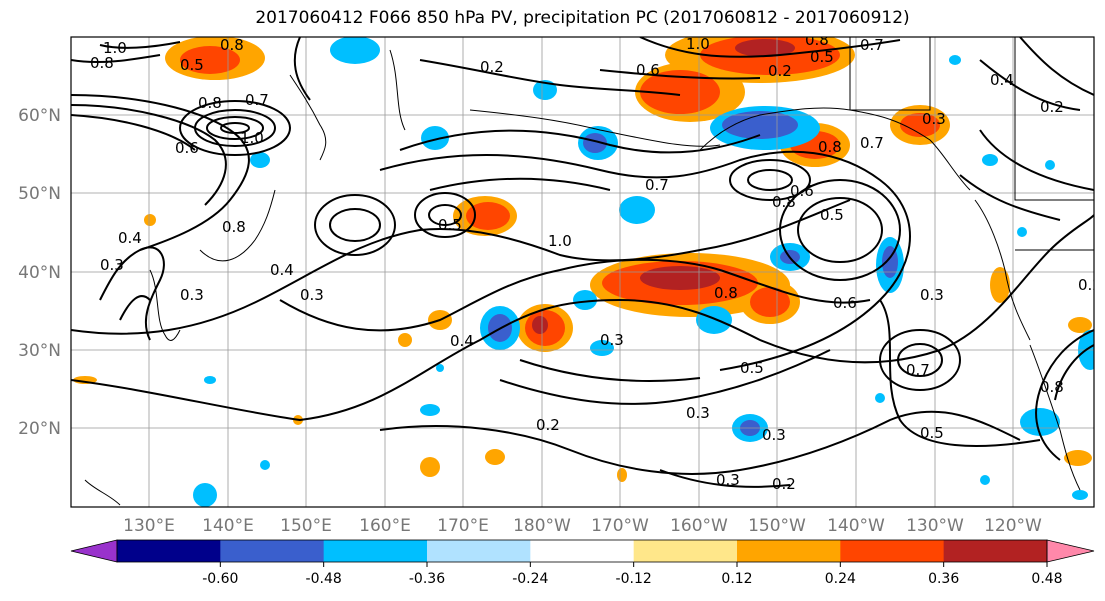 This screenshot has width=1105, height=601. I want to click on colorbar-tick-label: -0.60, so click(220, 579).